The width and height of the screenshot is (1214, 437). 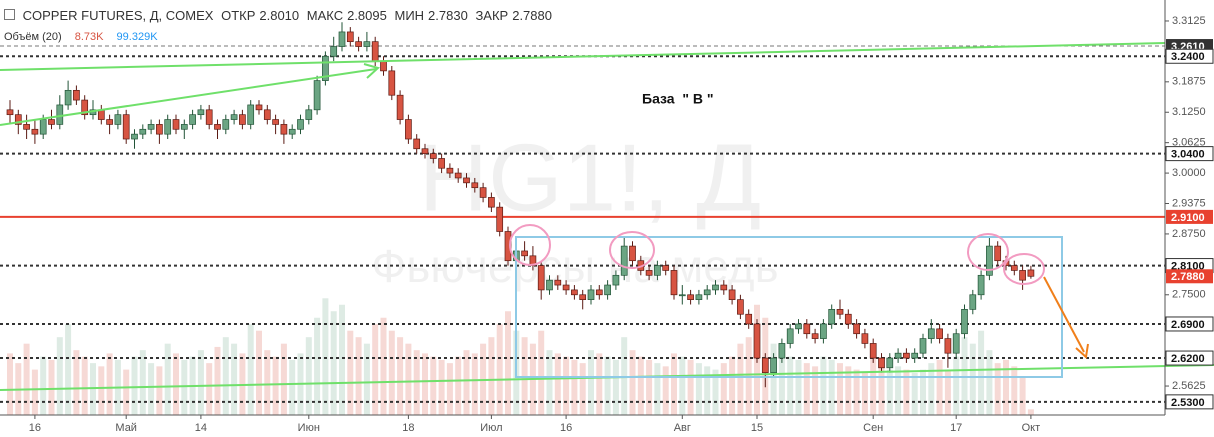 What do you see at coordinates (408, 428) in the screenshot?
I see `x-tick-label: 18` at bounding box center [408, 428].